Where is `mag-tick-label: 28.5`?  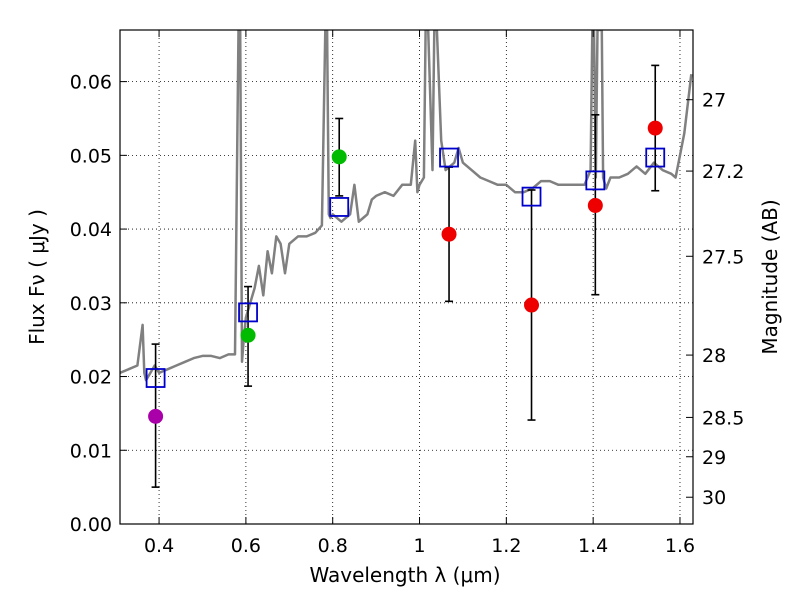
mag-tick-label: 28.5 is located at coordinates (723, 418).